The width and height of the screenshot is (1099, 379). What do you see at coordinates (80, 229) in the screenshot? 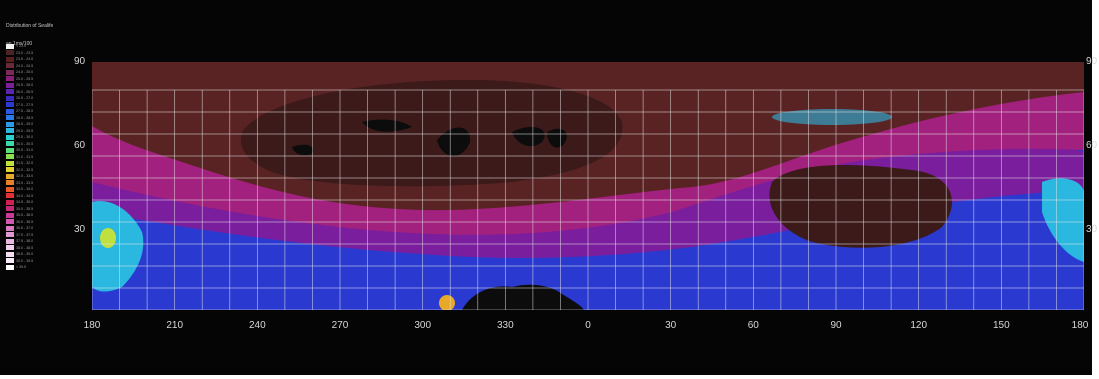
I see `y-label-left-30: 30` at bounding box center [80, 229].